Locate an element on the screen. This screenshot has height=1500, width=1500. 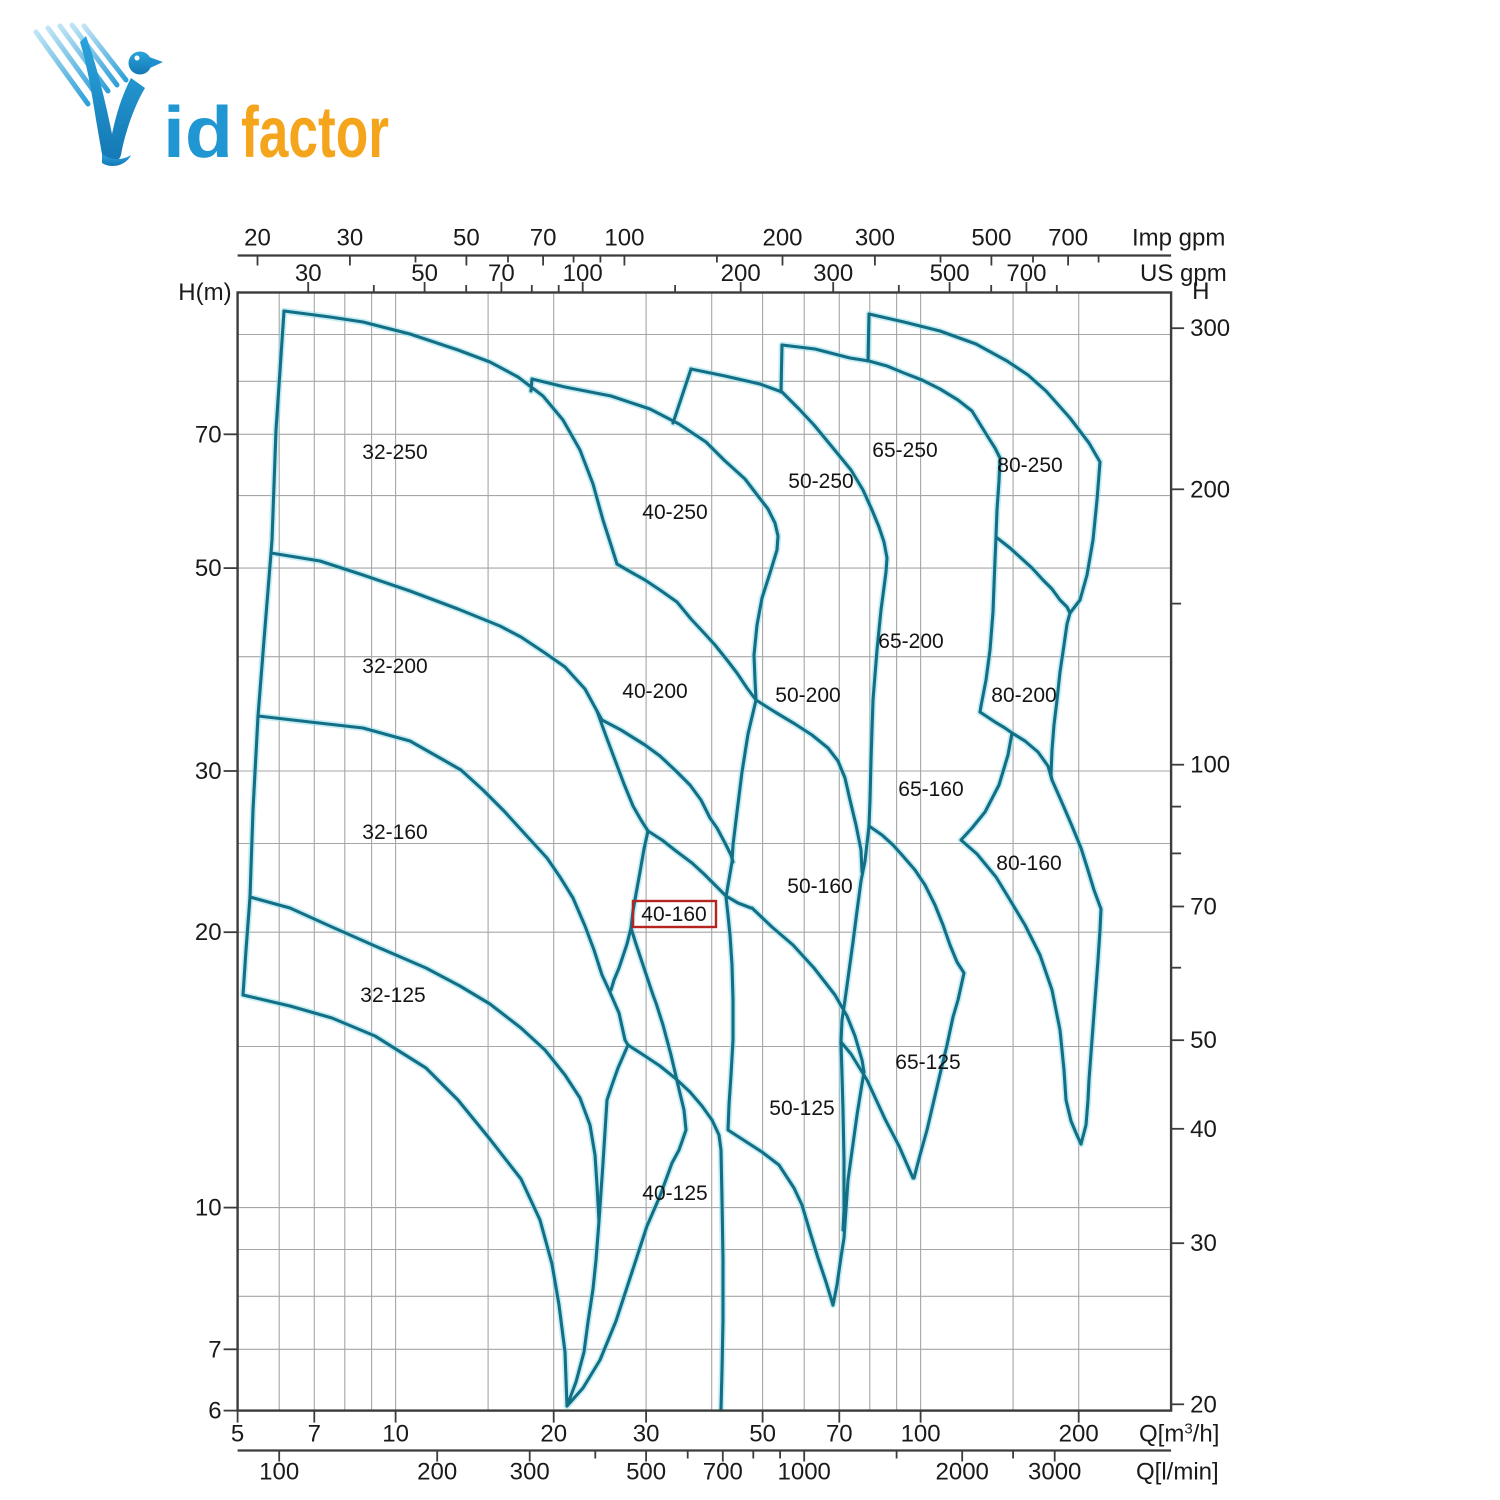
svg-text: 32-125 is located at coordinates (392, 995).